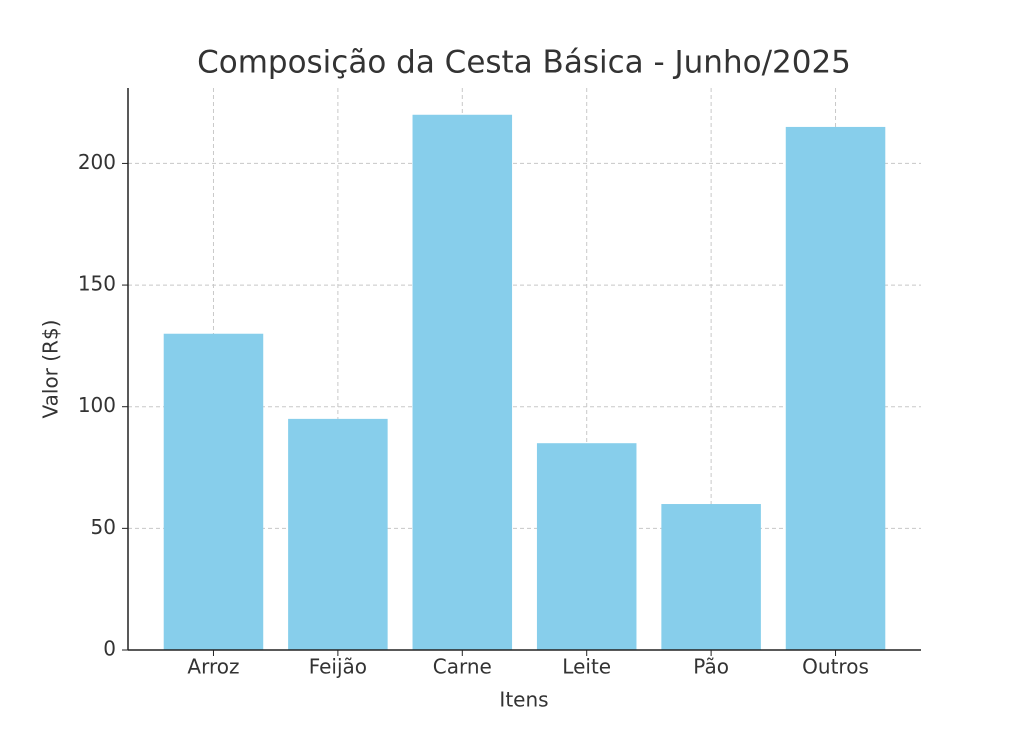 Image resolution: width=1024 pixels, height=731 pixels. Describe the element at coordinates (51, 369) in the screenshot. I see `y-axis-label: Valor (R$)` at that location.